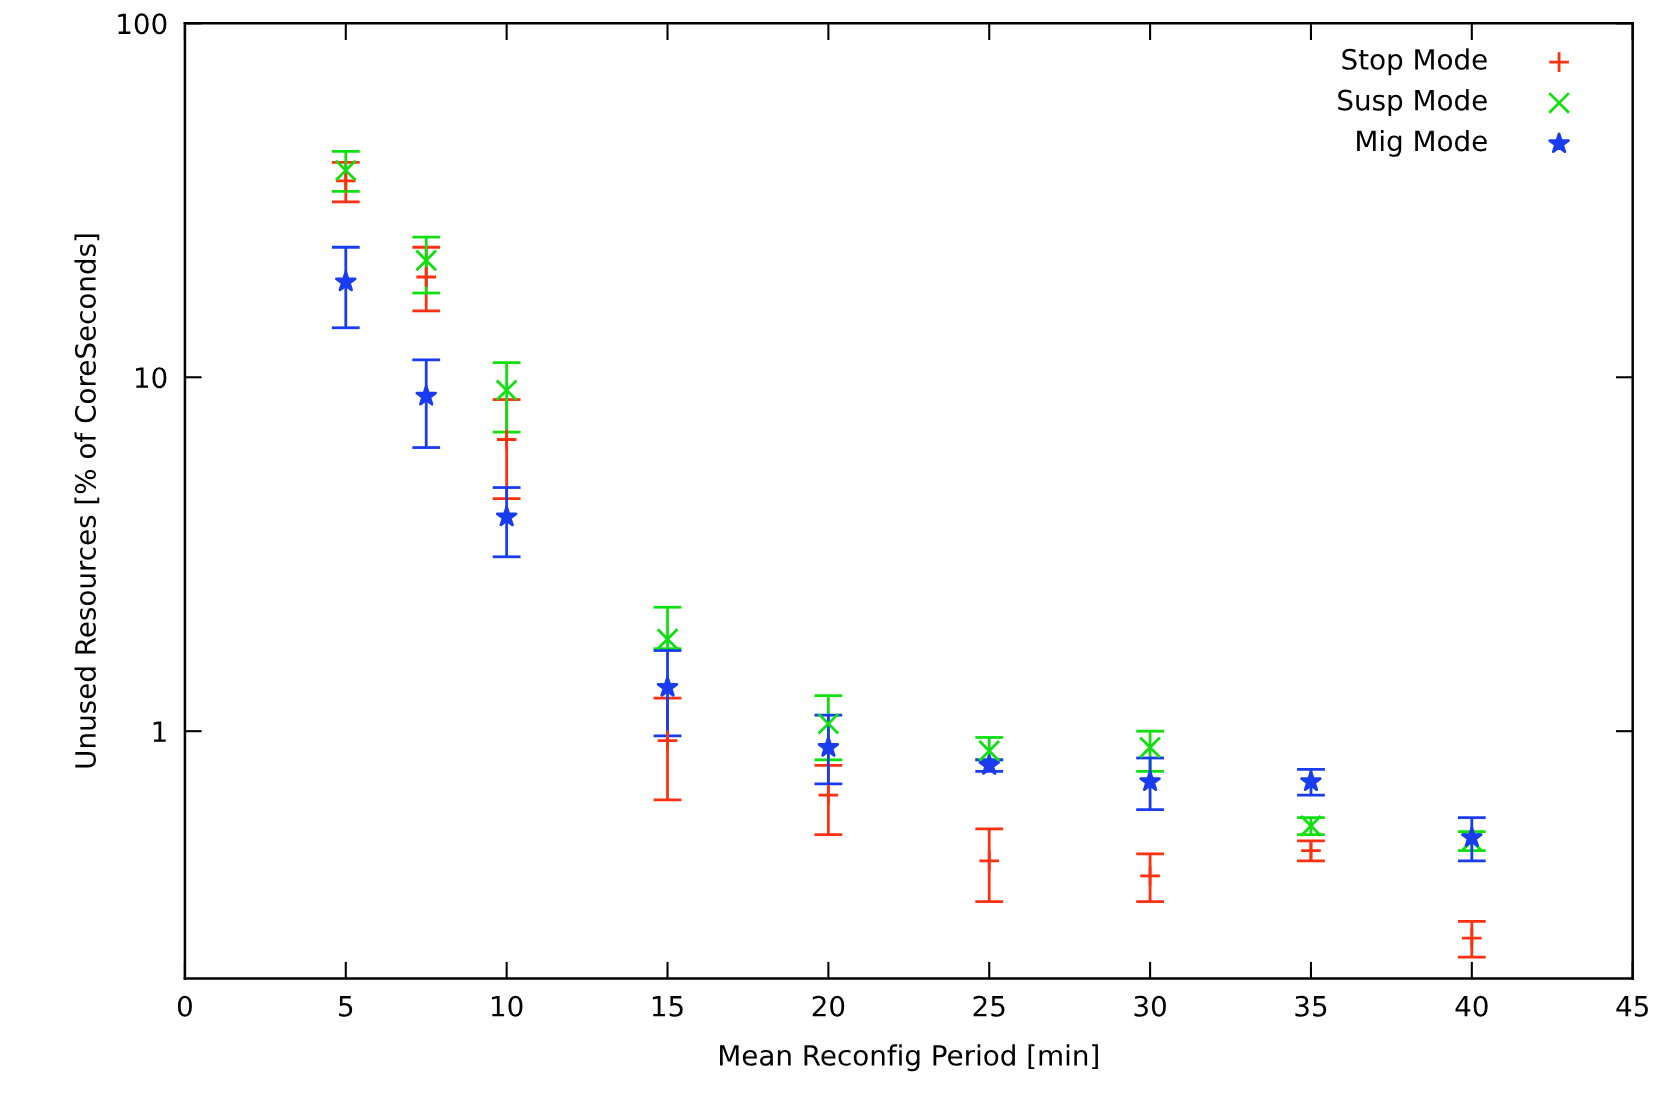 Image resolution: width=1666 pixels, height=1112 pixels. I want to click on legend-label: Stop Mode, so click(1414, 62).